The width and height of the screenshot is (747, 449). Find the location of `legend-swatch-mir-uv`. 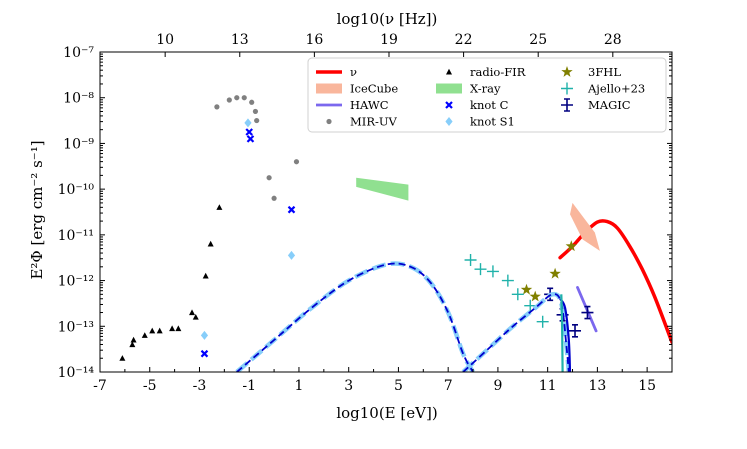

legend-swatch-mir-uv is located at coordinates (329, 121).